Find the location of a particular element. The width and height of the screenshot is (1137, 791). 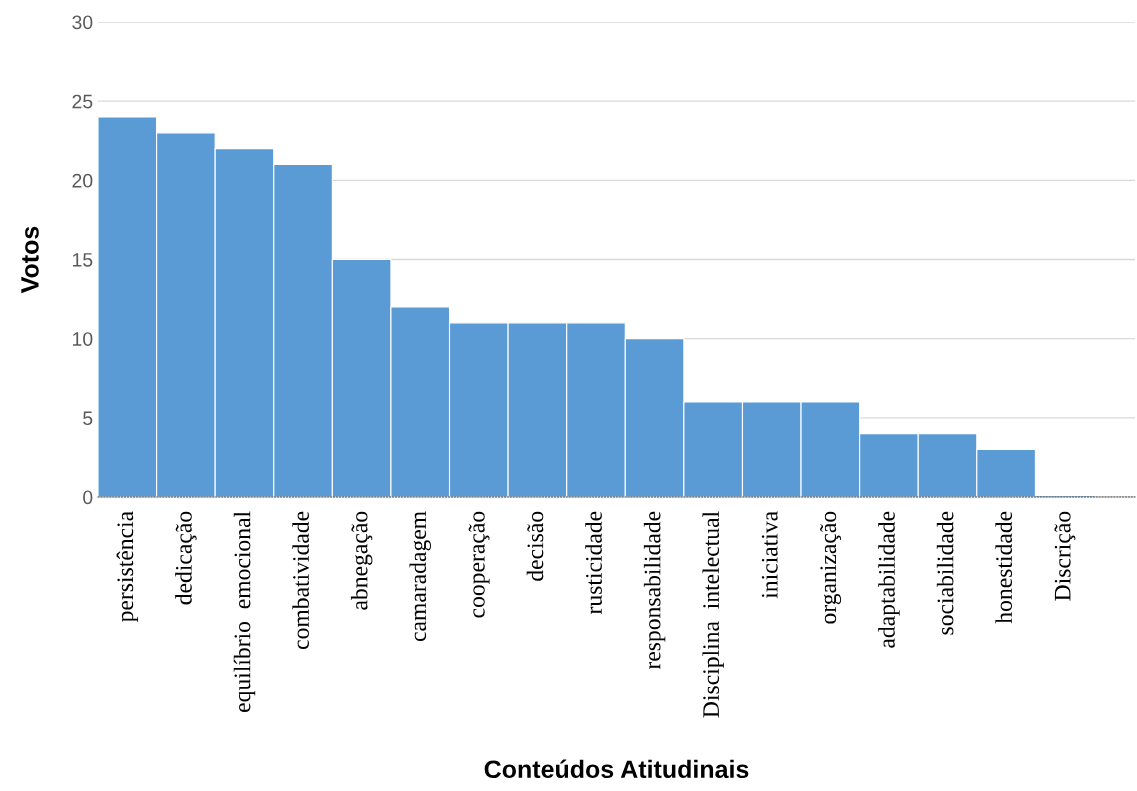

x-tick-label: honestidade is located at coordinates (1004, 567).